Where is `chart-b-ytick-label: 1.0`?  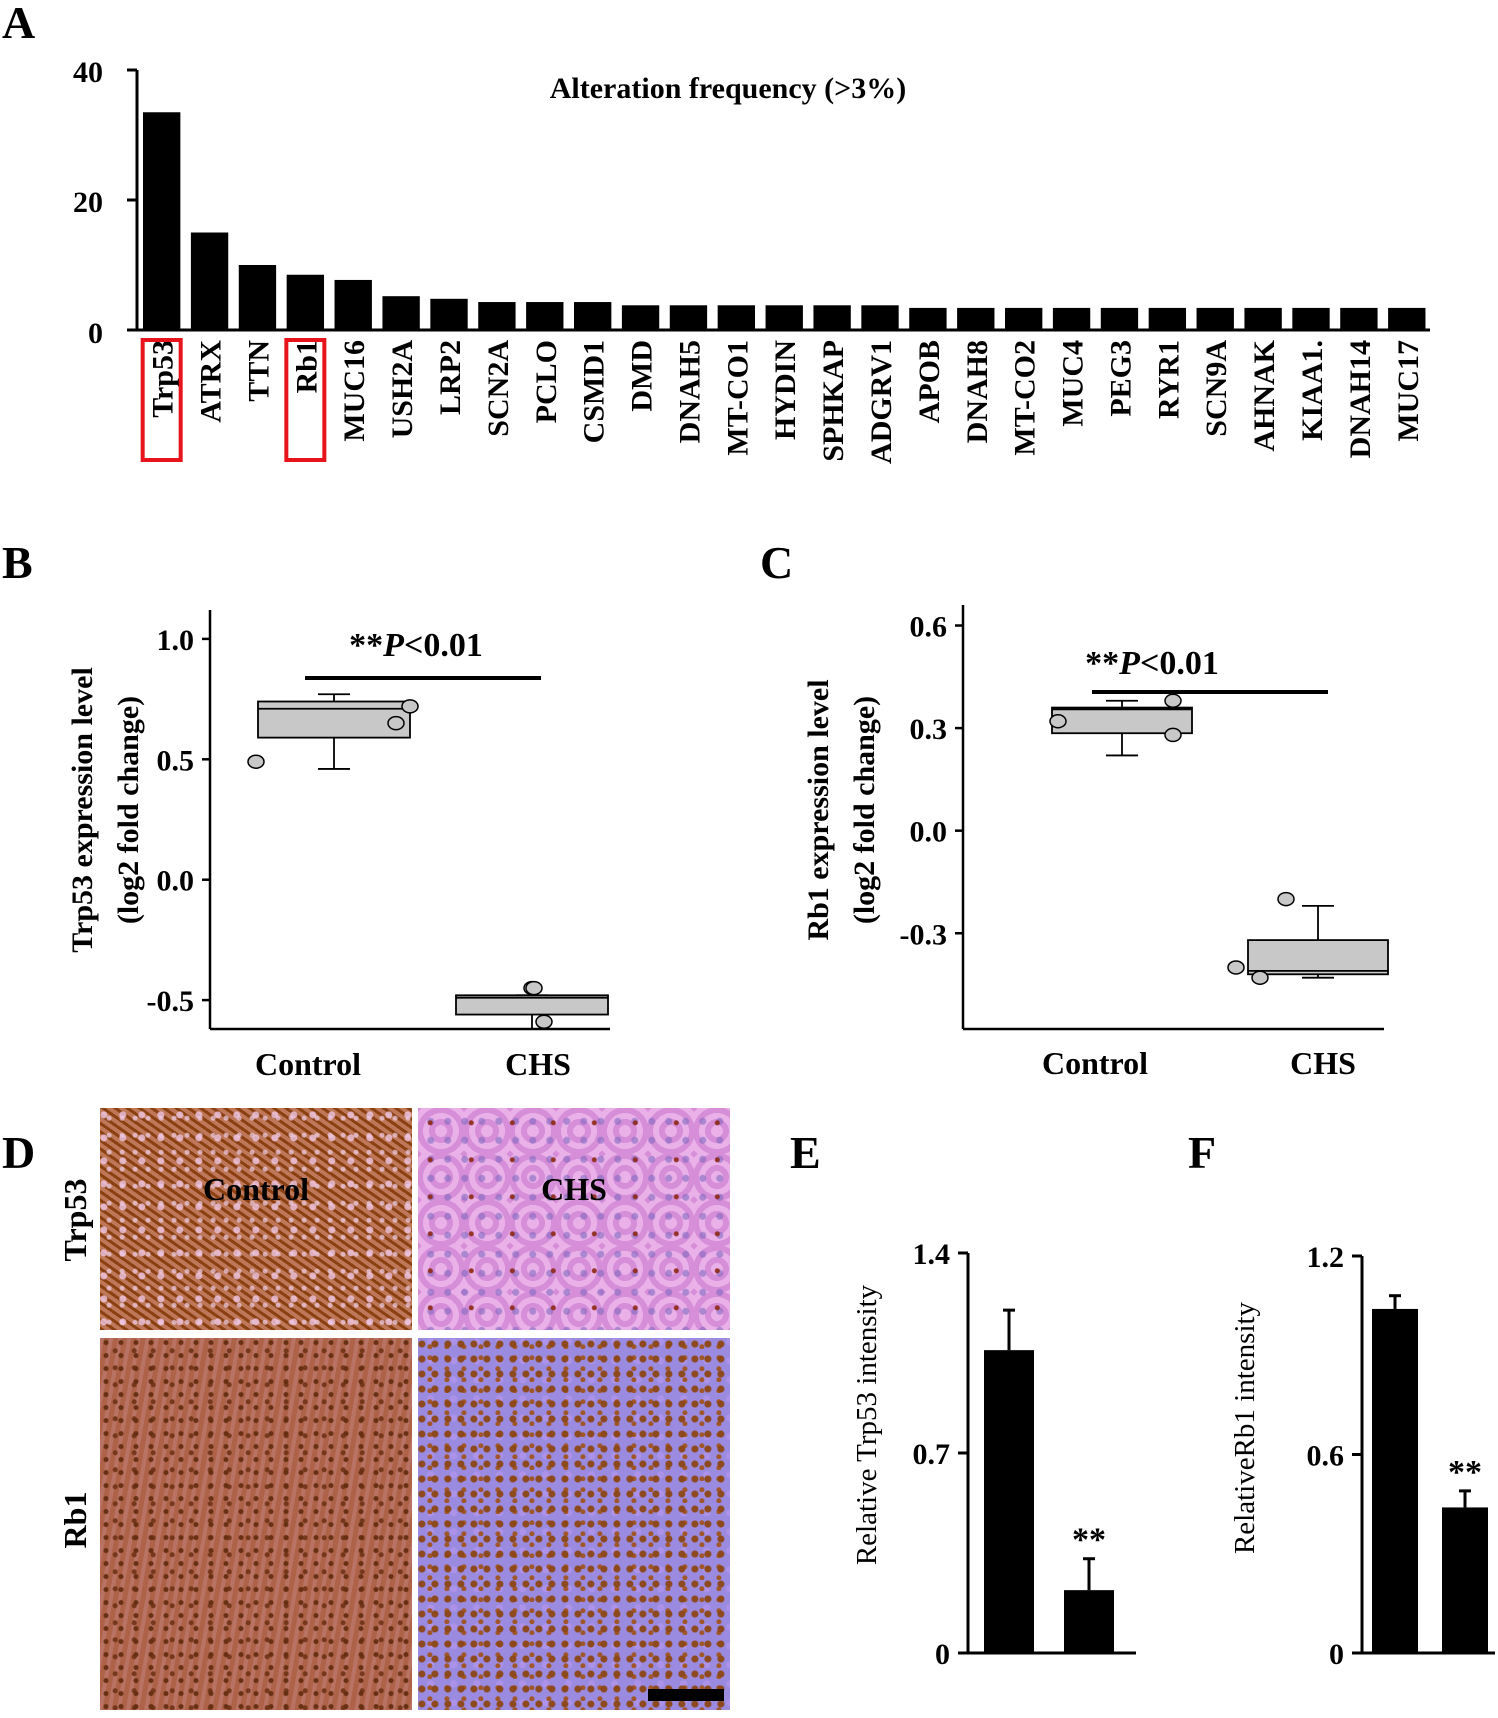 chart-b-ytick-label: 1.0 is located at coordinates (176, 640).